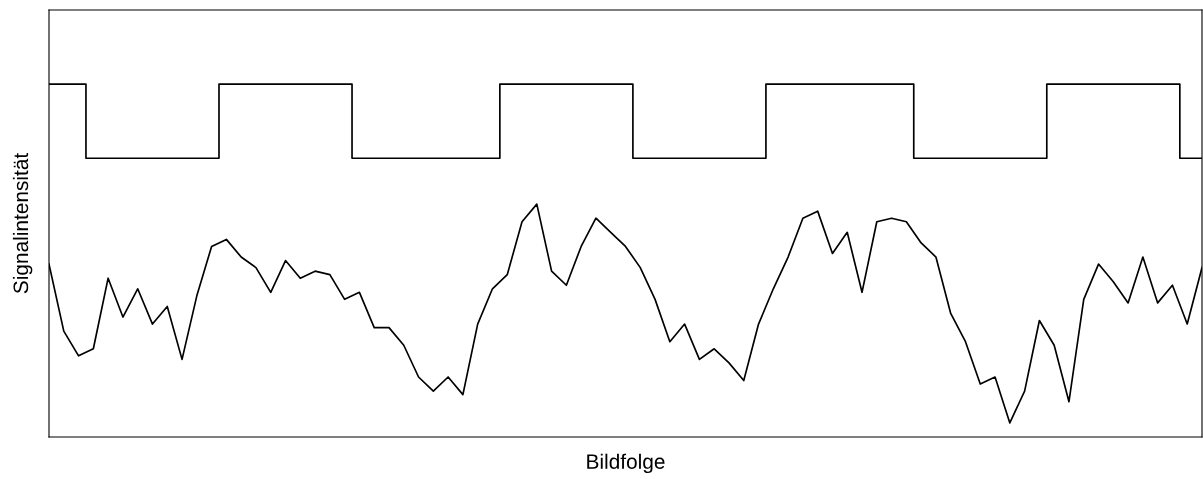 The image size is (1203, 479). What do you see at coordinates (626, 463) in the screenshot?
I see `x-axis-title: Bildfolge` at bounding box center [626, 463].